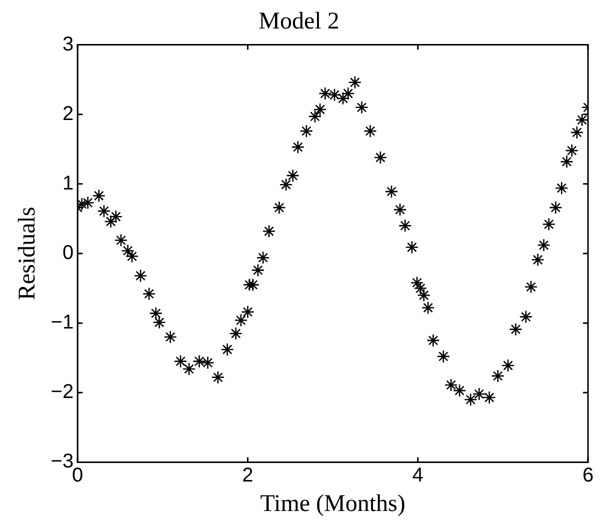  Describe the element at coordinates (299, 21) in the screenshot. I see `chart-title: Model 2` at that location.